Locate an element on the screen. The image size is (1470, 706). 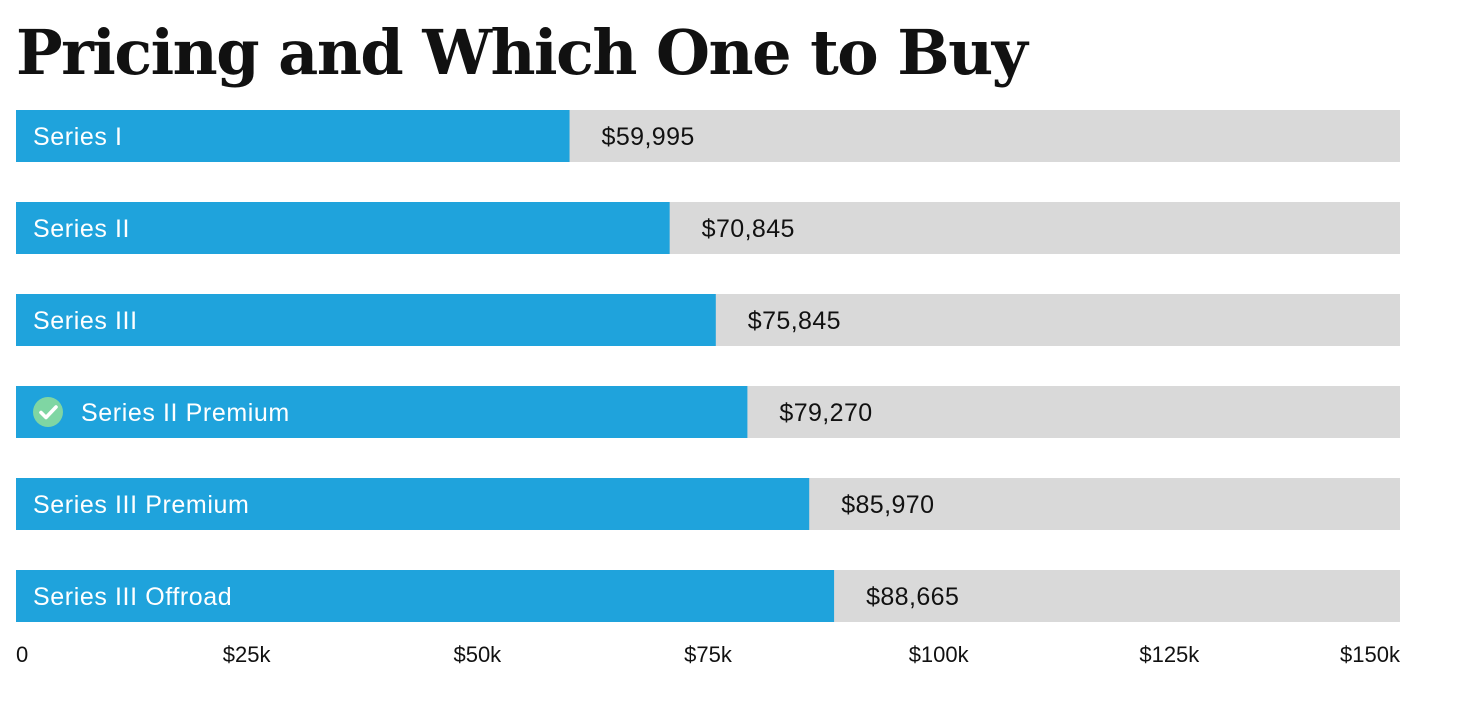
bar-category-label: Series II is located at coordinates (81, 229).